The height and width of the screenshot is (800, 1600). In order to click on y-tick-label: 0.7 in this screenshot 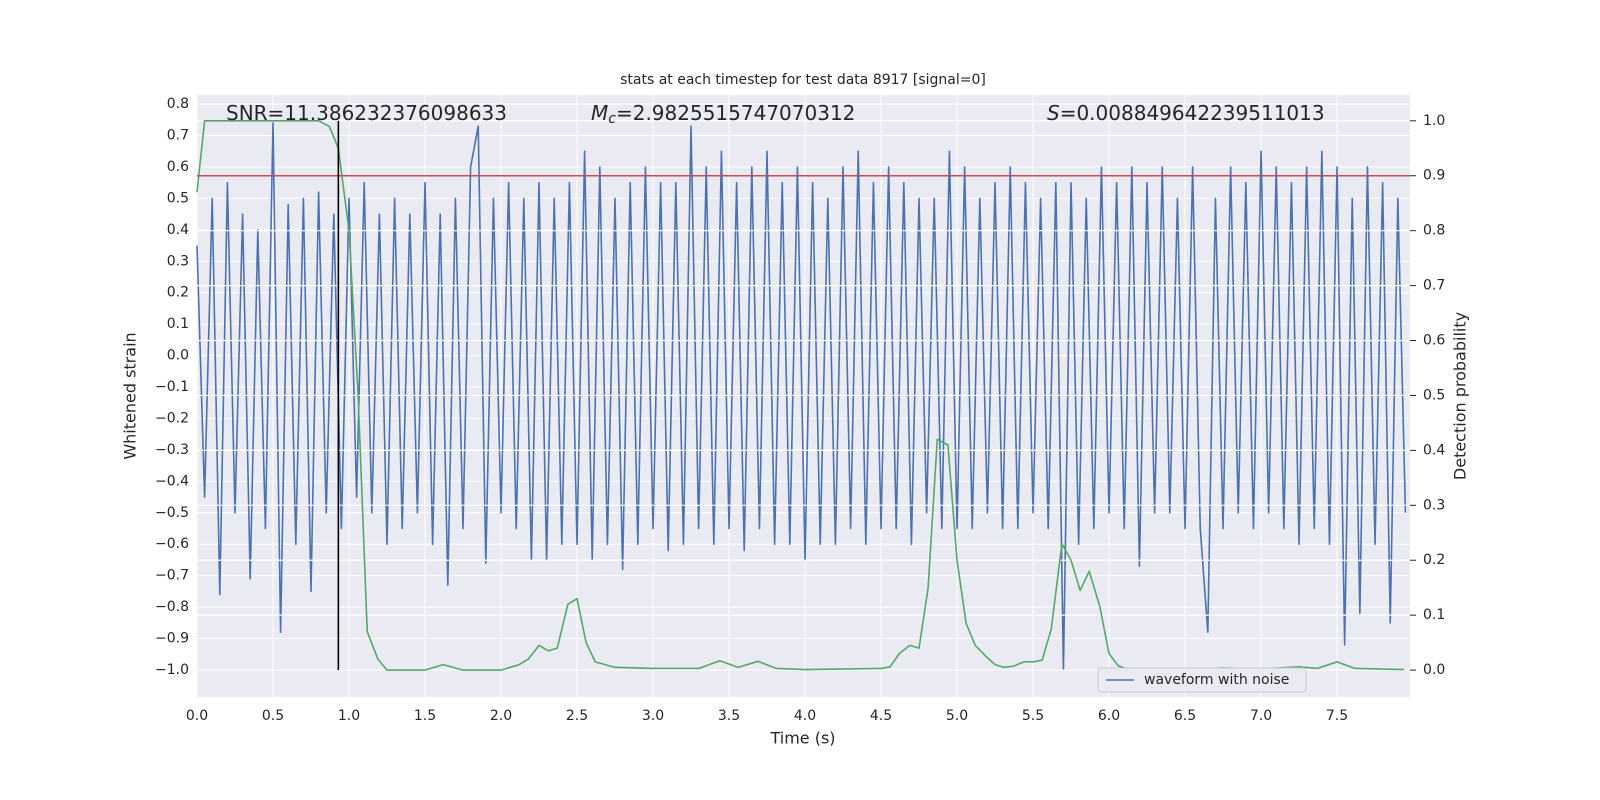, I will do `click(178, 136)`.